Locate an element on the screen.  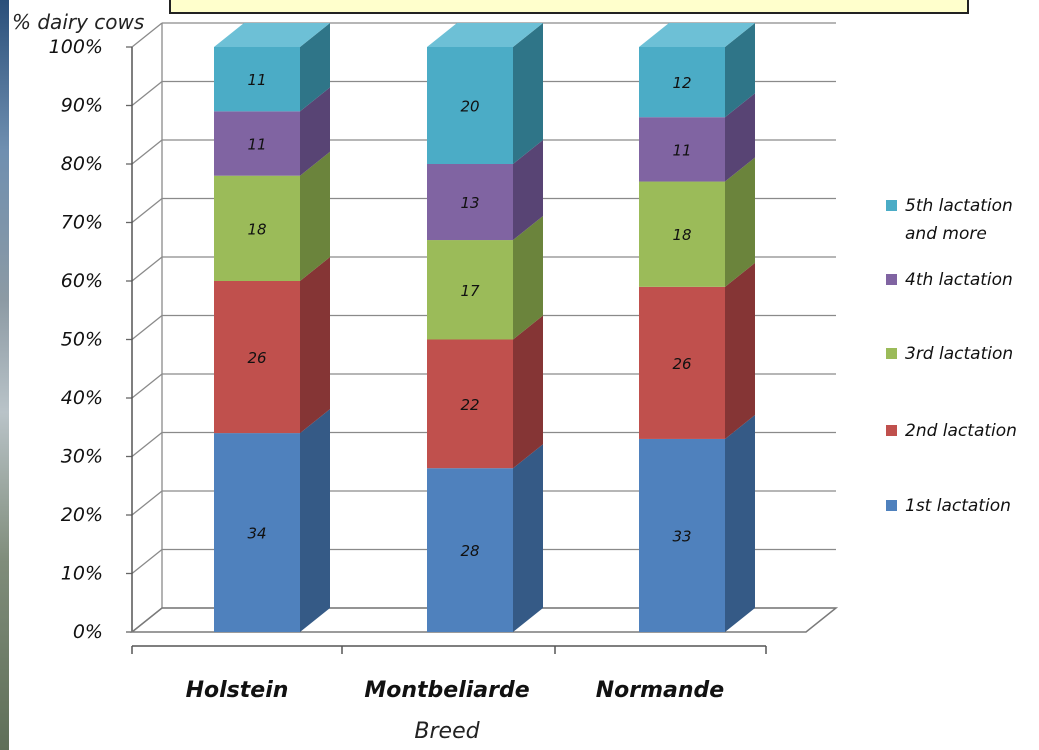
title-box is located at coordinates (569, 7).